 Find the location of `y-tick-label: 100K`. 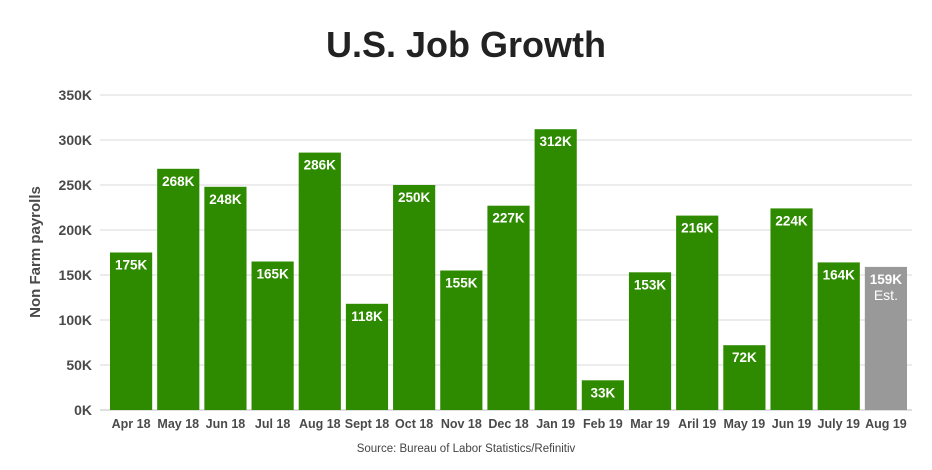

y-tick-label: 100K is located at coordinates (75, 320).